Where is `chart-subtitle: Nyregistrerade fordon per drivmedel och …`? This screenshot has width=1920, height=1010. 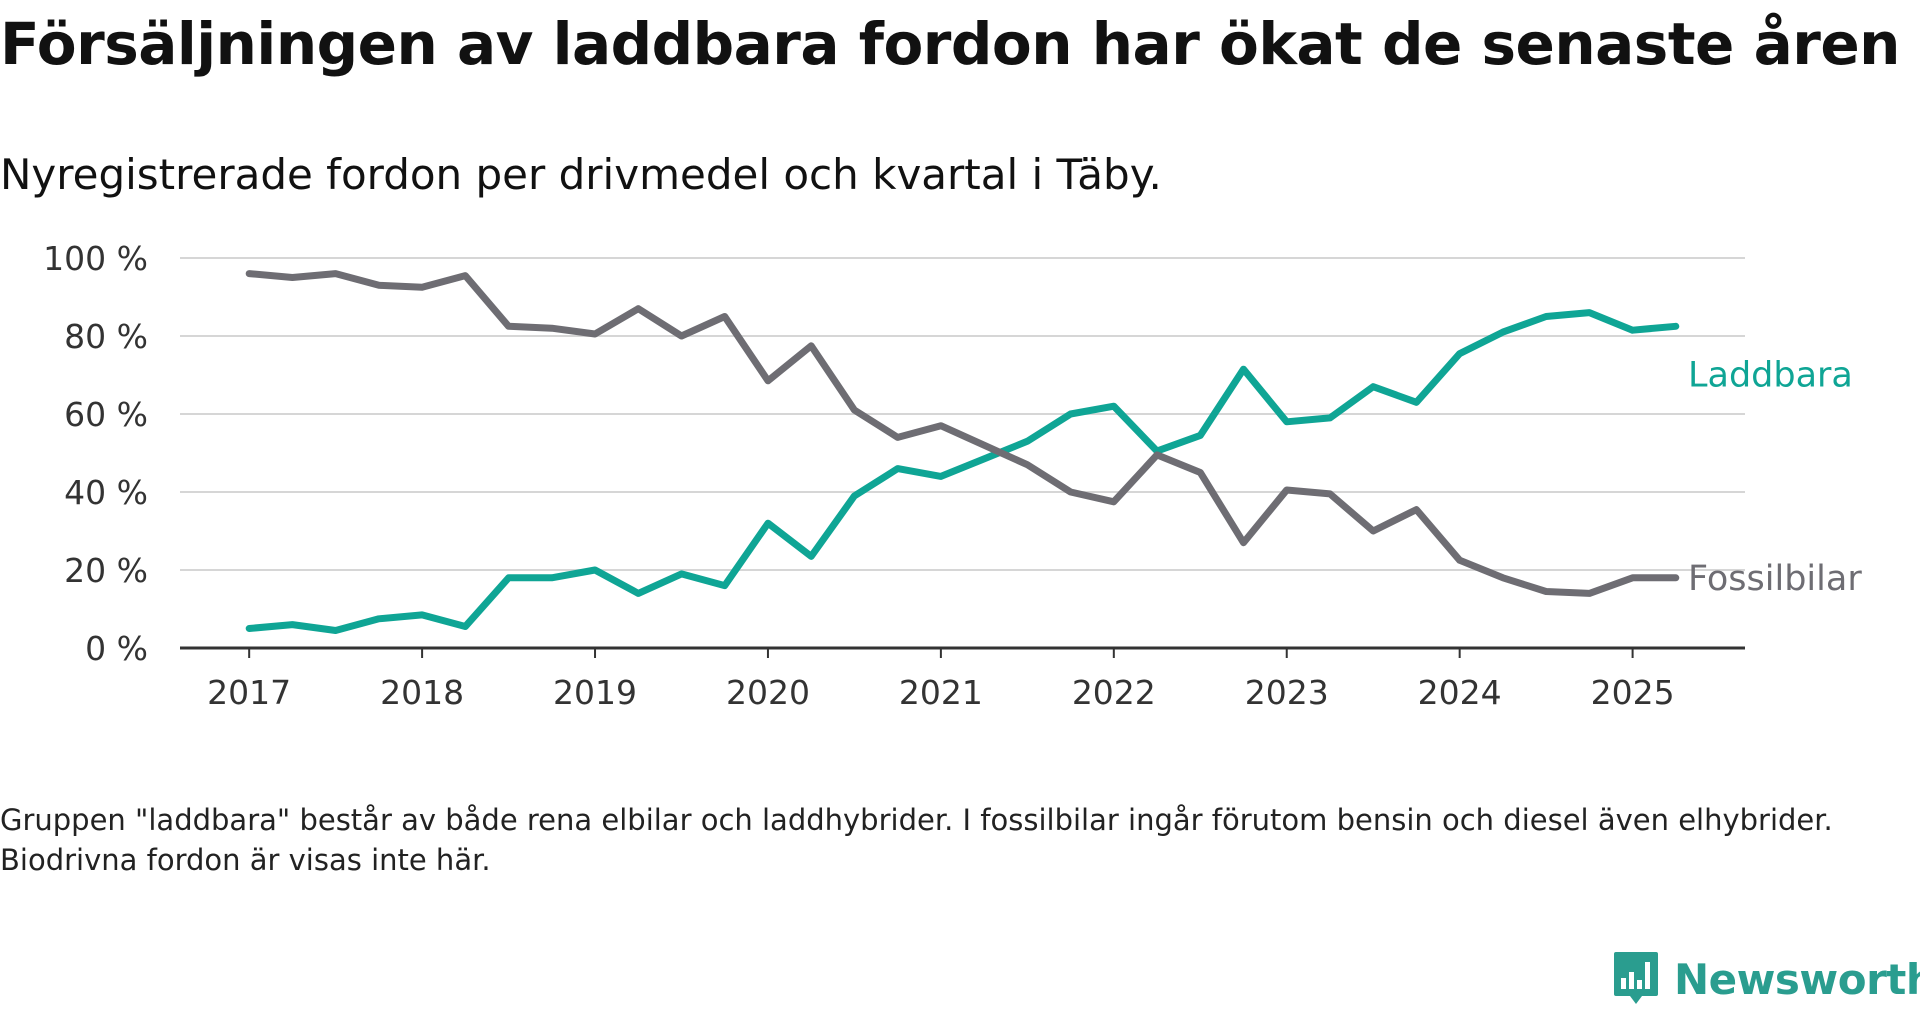
chart-subtitle: Nyregistrerade fordon per drivmedel och … is located at coordinates (581, 174).